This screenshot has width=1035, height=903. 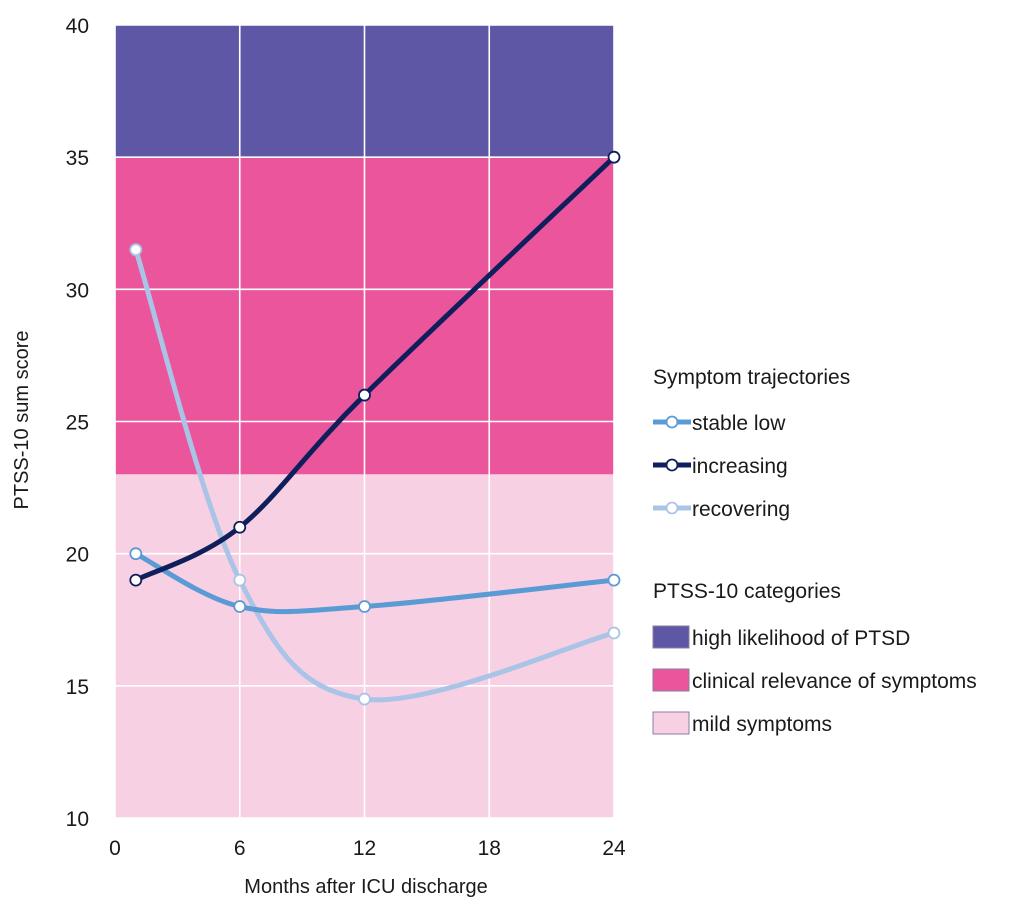 What do you see at coordinates (614, 848) in the screenshot?
I see `x-tick-label-24: 24` at bounding box center [614, 848].